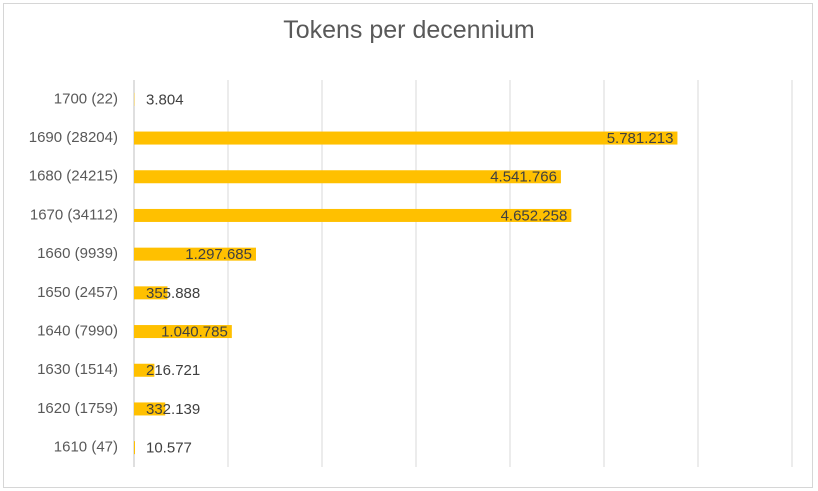 The height and width of the screenshot is (491, 818). I want to click on data-label: 216.721, so click(173, 370).